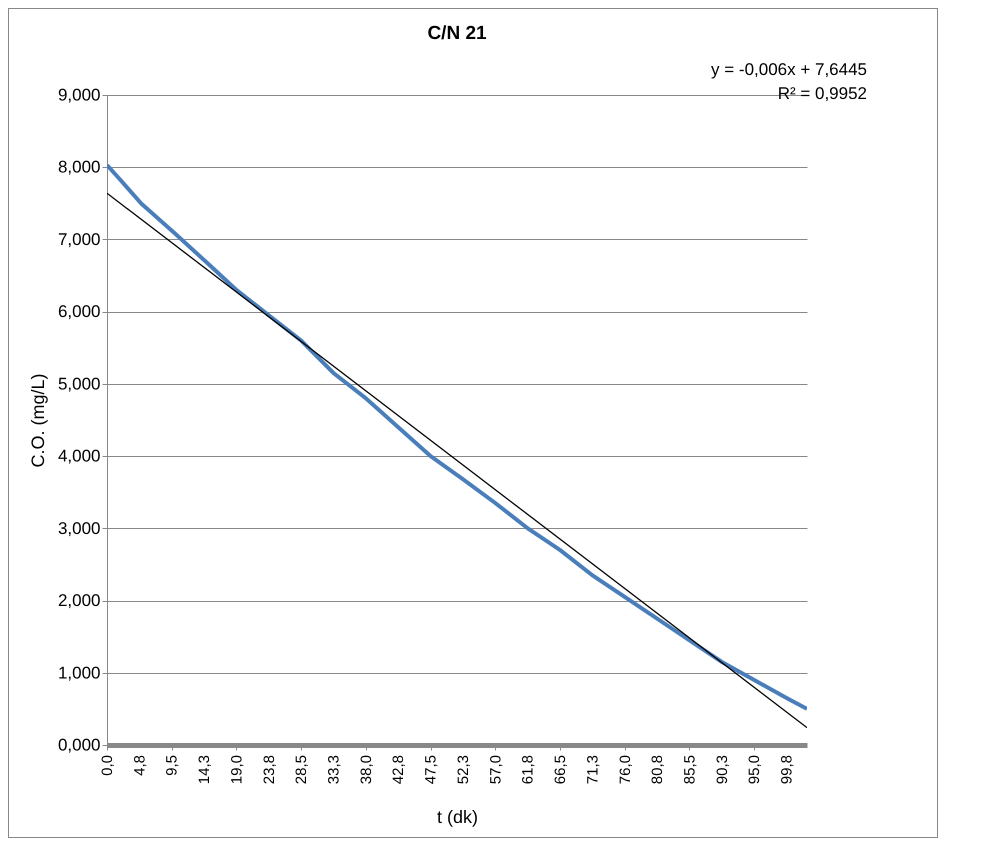 The height and width of the screenshot is (865, 1000). Describe the element at coordinates (139, 765) in the screenshot. I see `x-tick-label: 4,8` at that location.